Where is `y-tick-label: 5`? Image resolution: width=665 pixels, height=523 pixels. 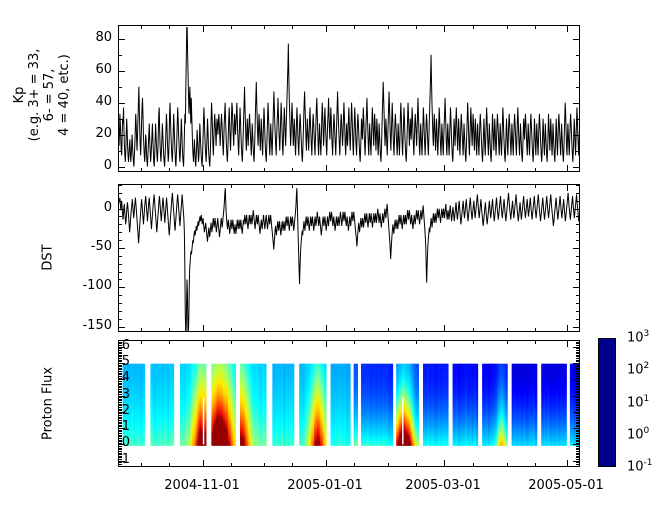 y-tick-label: 5 is located at coordinates (125, 361).